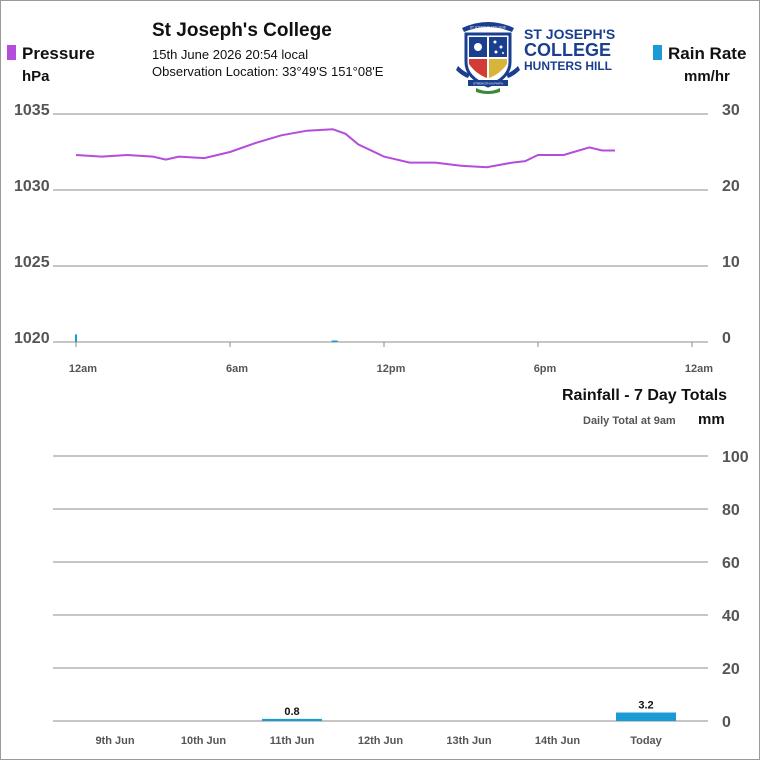  I want to click on rain-rate-tick-label: 30, so click(731, 110).